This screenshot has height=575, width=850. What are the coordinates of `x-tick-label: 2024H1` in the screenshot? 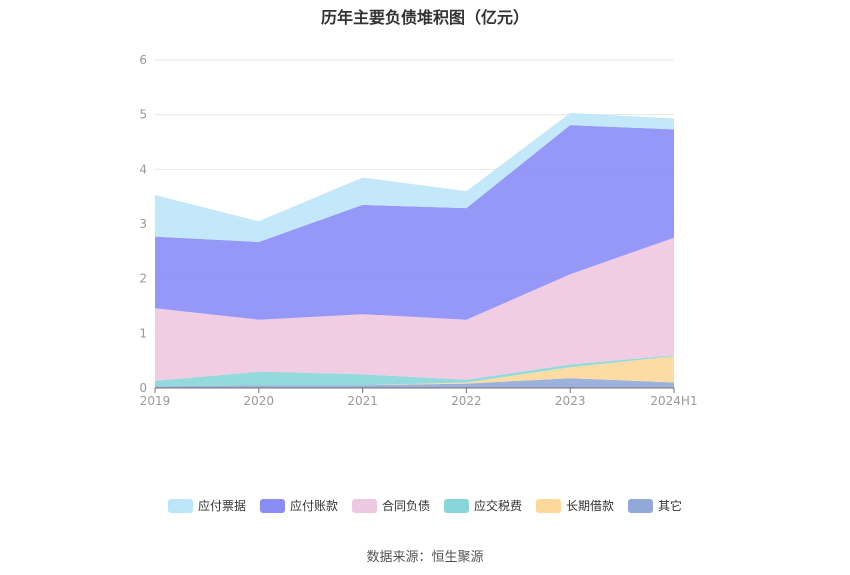 It's located at (673, 401).